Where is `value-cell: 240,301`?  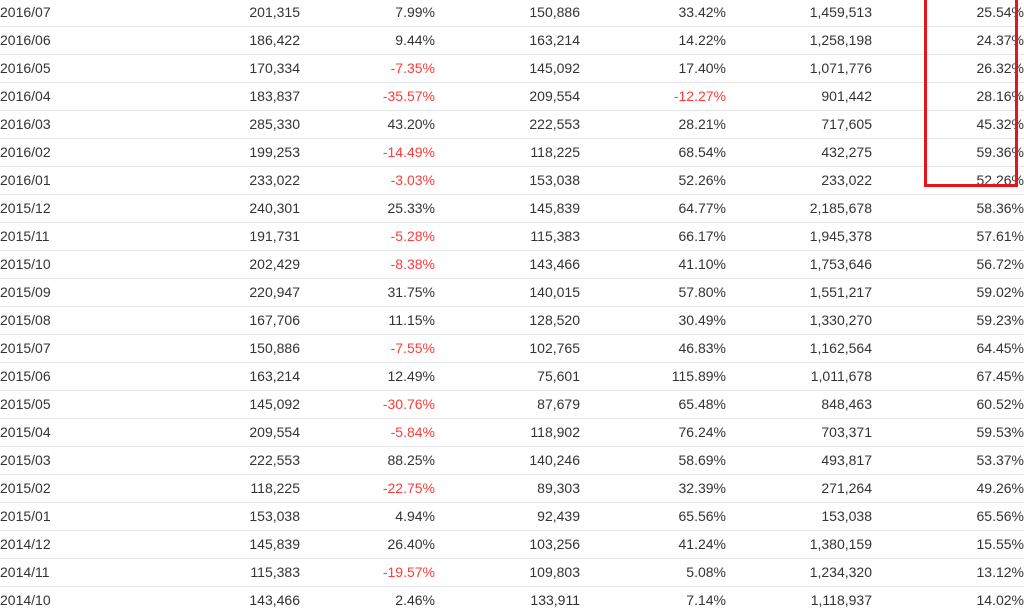 value-cell: 240,301 is located at coordinates (222, 208).